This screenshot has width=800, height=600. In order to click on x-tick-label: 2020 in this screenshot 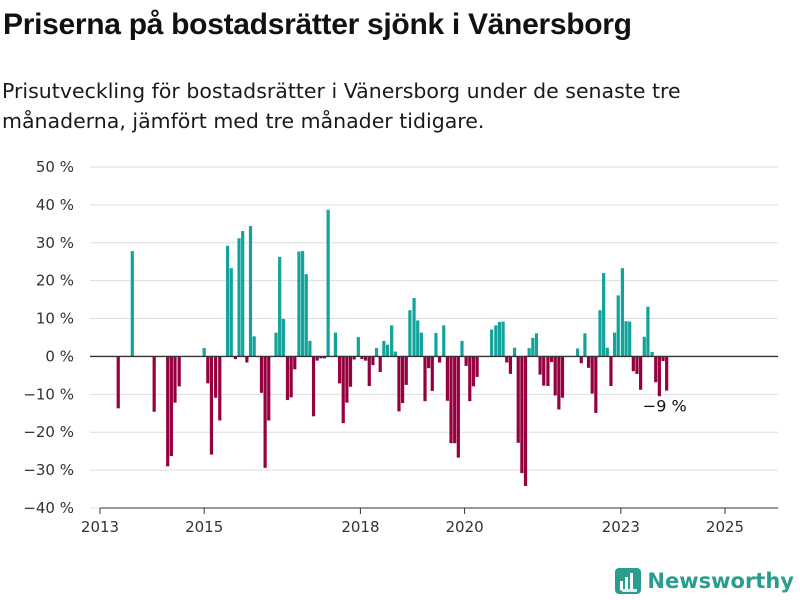, I will do `click(464, 527)`.